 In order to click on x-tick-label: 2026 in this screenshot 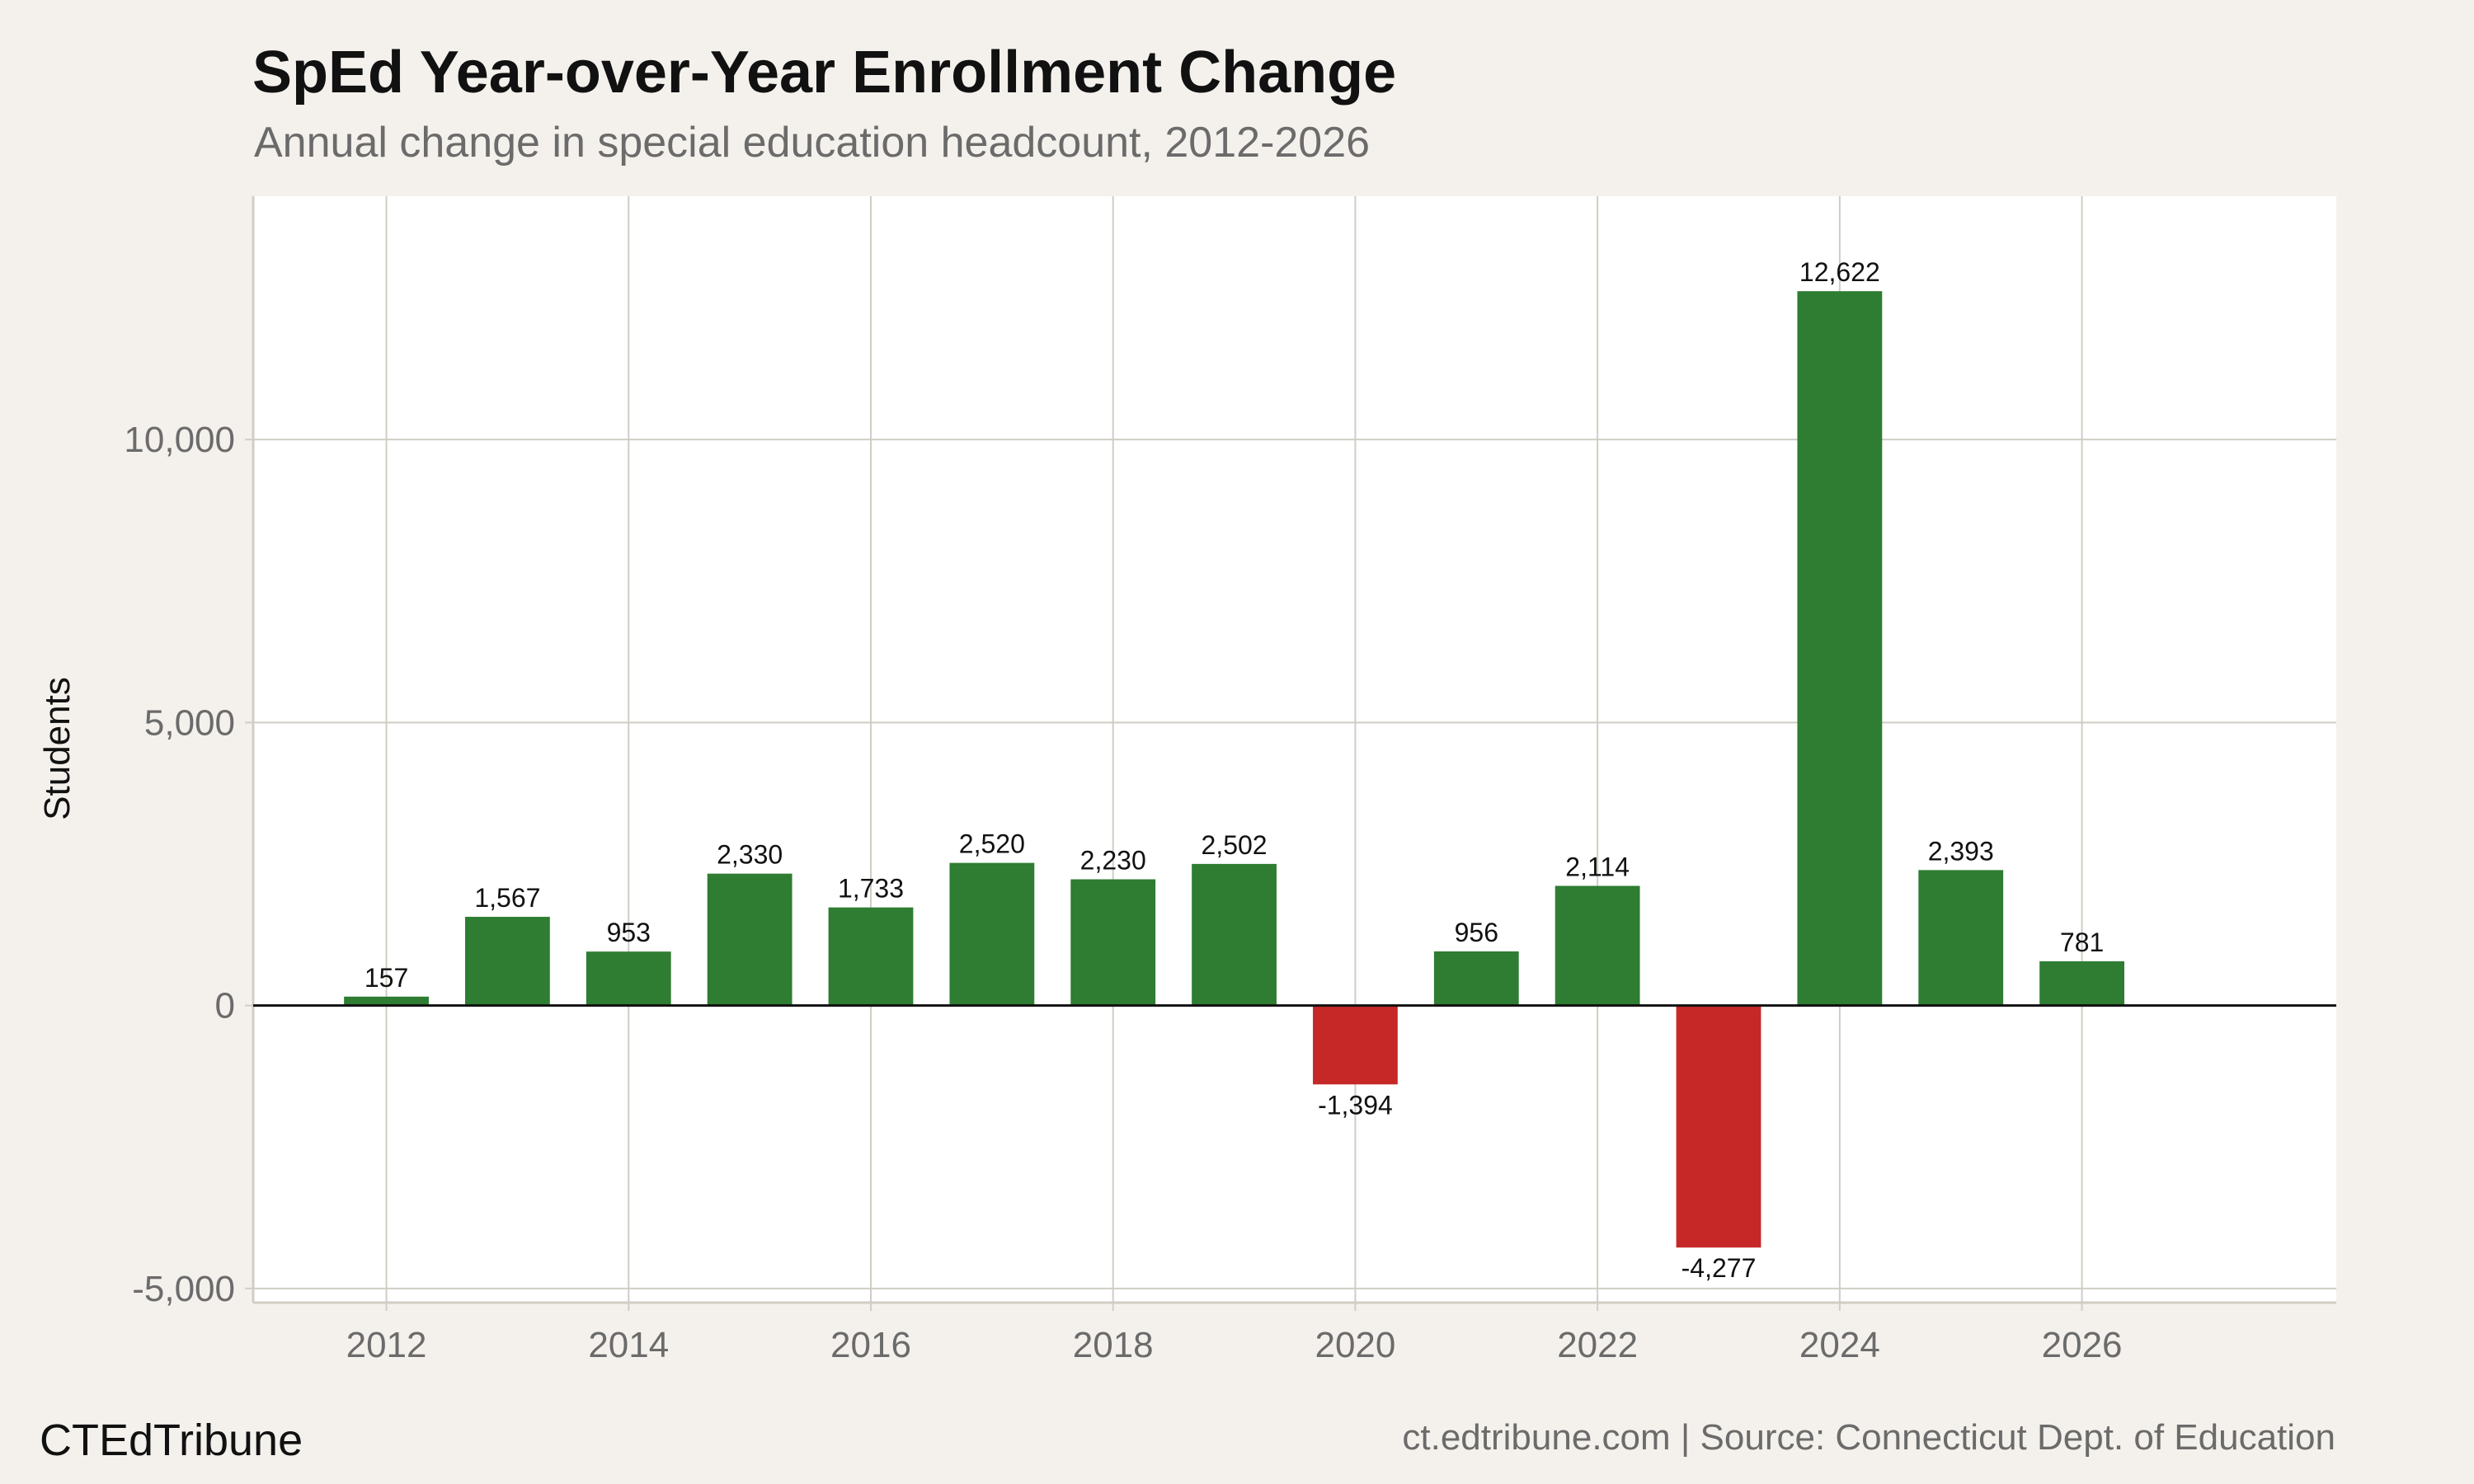, I will do `click(2082, 1345)`.